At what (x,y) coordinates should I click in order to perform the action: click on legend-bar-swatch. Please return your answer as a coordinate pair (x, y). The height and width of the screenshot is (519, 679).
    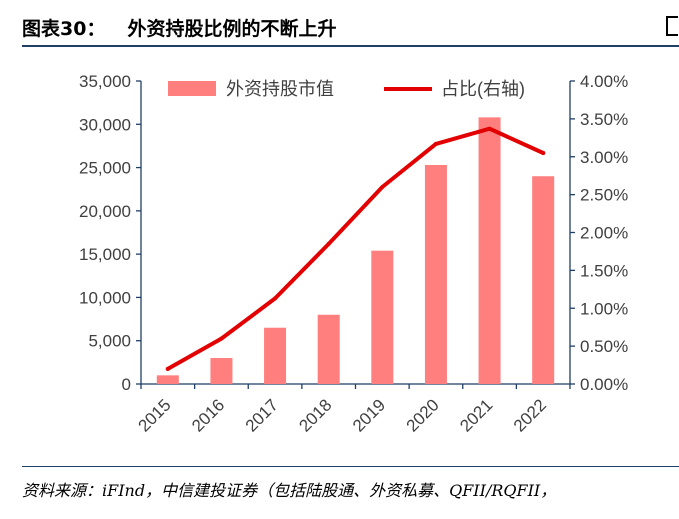
    Looking at the image, I should click on (192, 88).